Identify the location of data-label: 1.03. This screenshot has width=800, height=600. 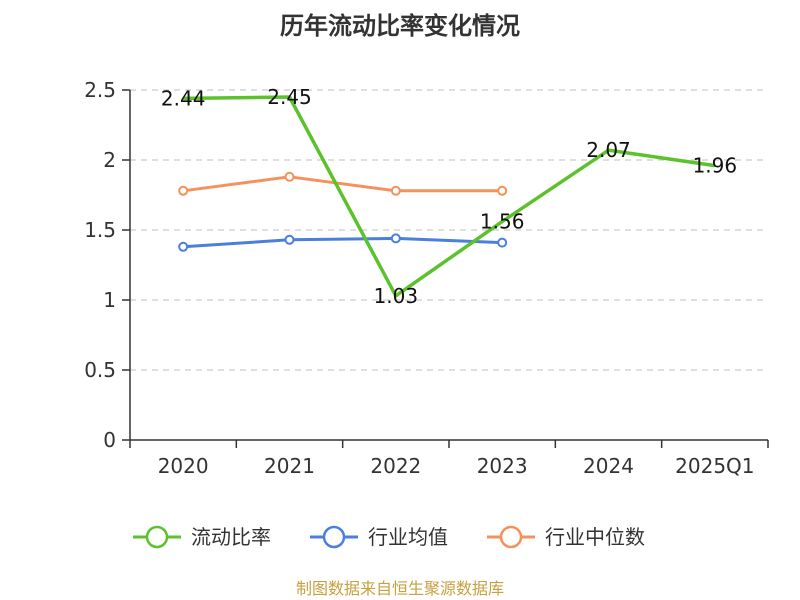
(396, 296).